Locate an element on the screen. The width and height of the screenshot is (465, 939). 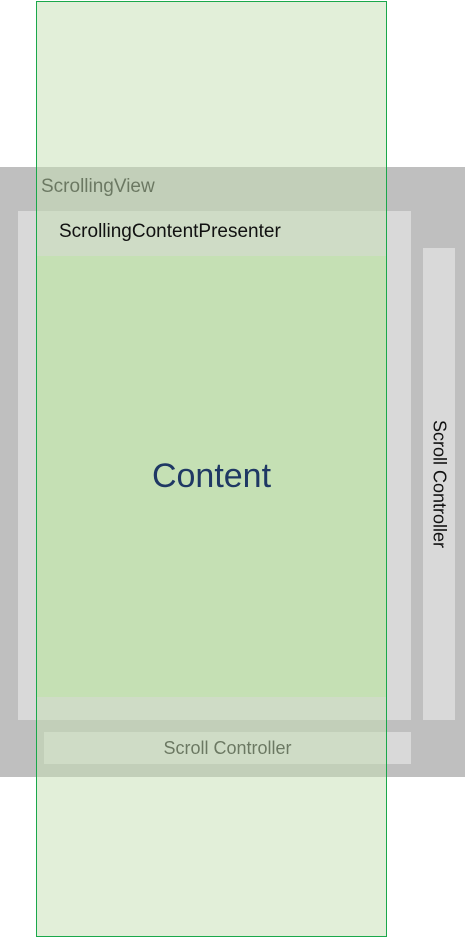
content-label: Content is located at coordinates (211, 476).